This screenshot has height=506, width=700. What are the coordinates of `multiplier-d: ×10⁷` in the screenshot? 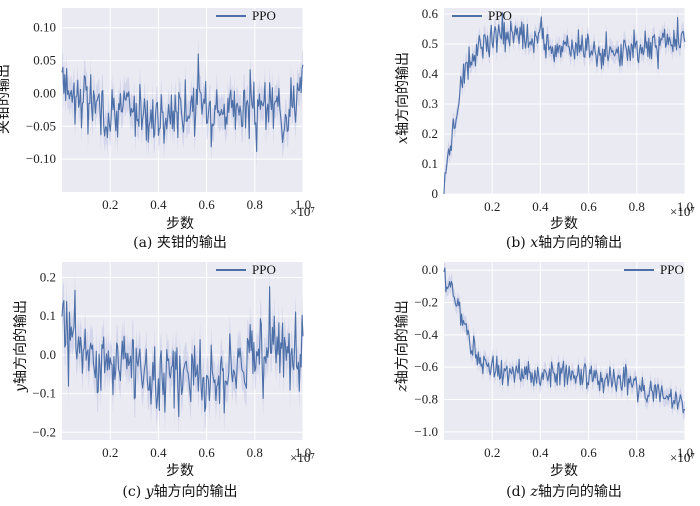 It's located at (682, 457).